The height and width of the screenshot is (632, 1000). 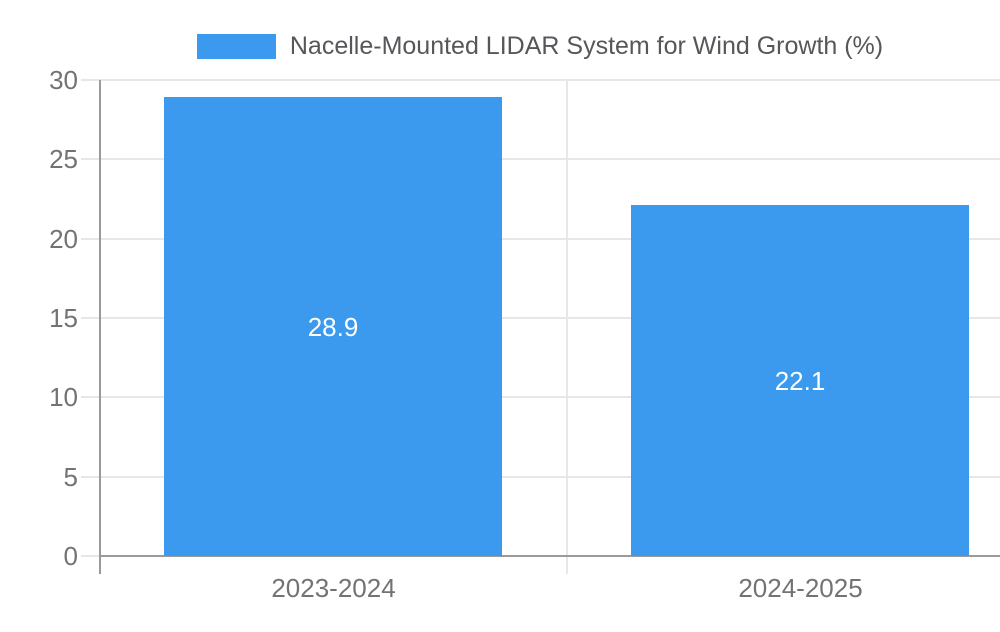 I want to click on bar-value-label: 28.9, so click(x=333, y=327).